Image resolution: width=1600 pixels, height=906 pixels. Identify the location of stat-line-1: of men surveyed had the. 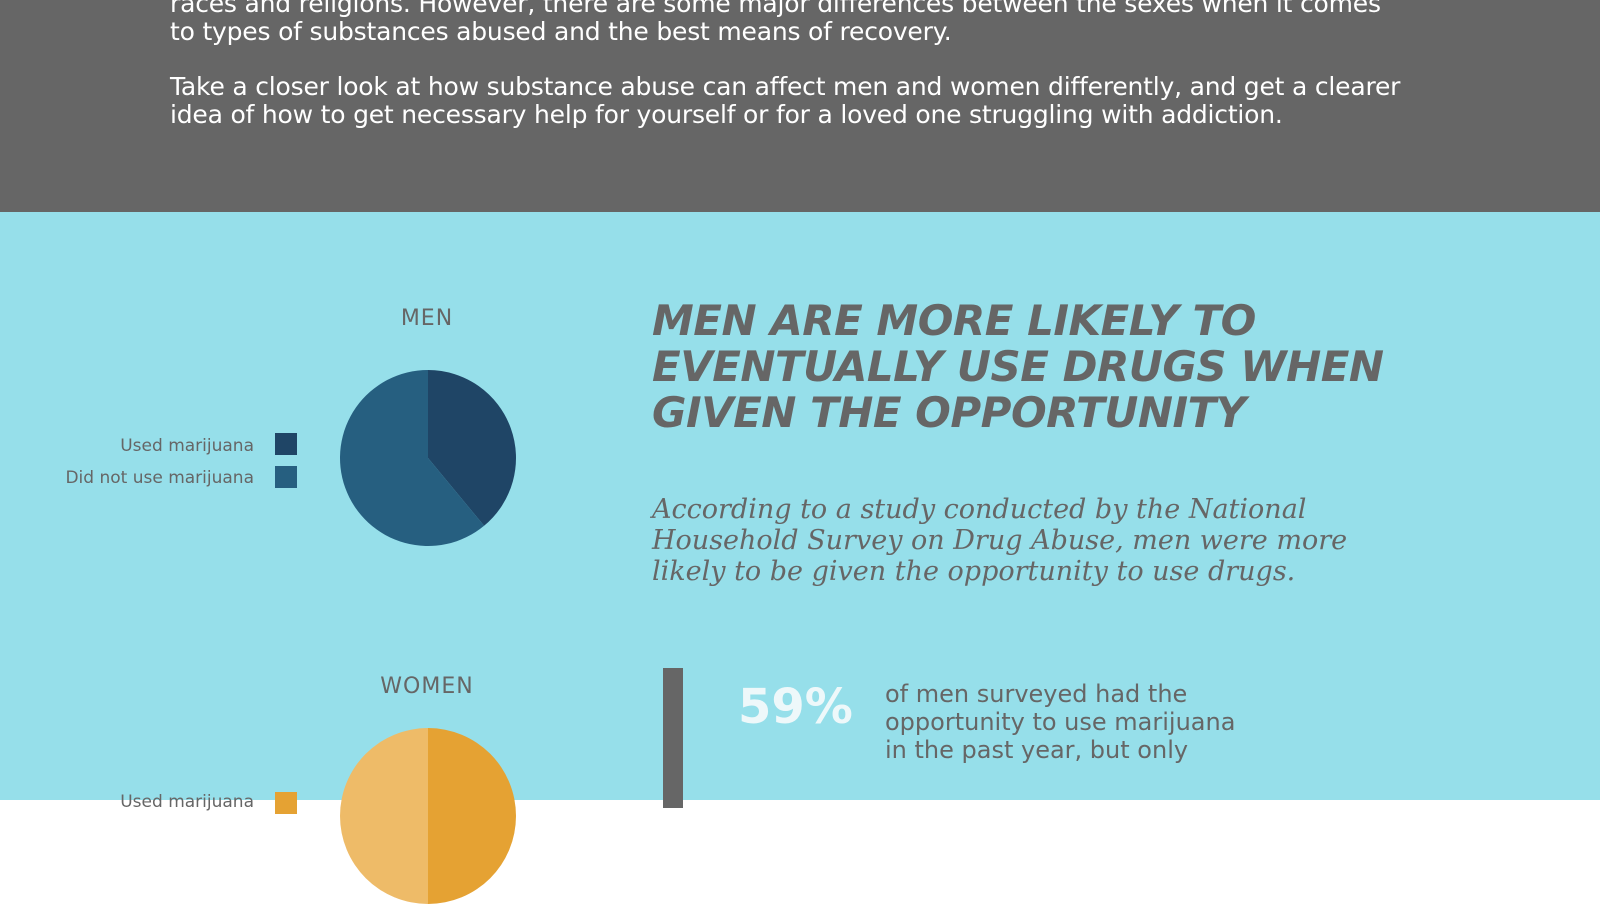
(1036, 694).